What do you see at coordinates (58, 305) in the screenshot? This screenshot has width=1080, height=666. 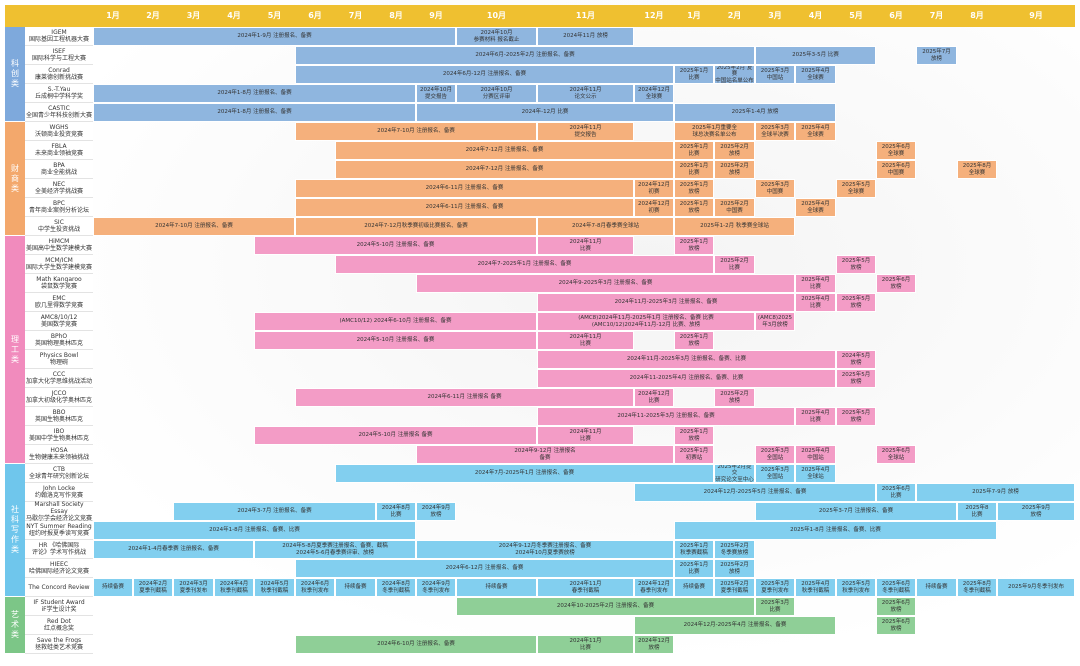 I see `competition-subtitle: 欧几里得数学竞赛` at bounding box center [58, 305].